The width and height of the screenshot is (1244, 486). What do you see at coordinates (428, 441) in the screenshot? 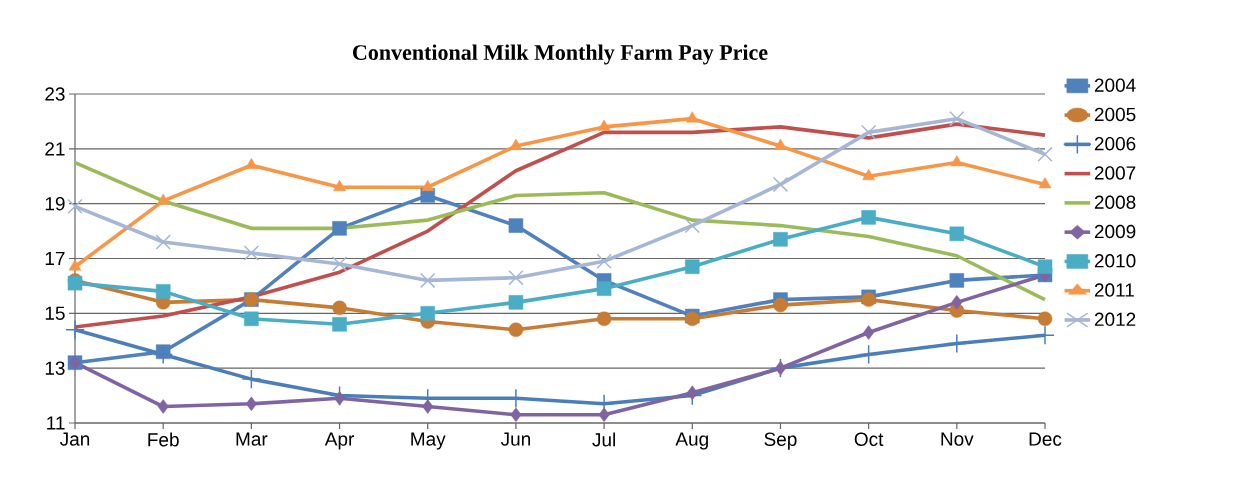
I see `x-tick-label: May` at bounding box center [428, 441].